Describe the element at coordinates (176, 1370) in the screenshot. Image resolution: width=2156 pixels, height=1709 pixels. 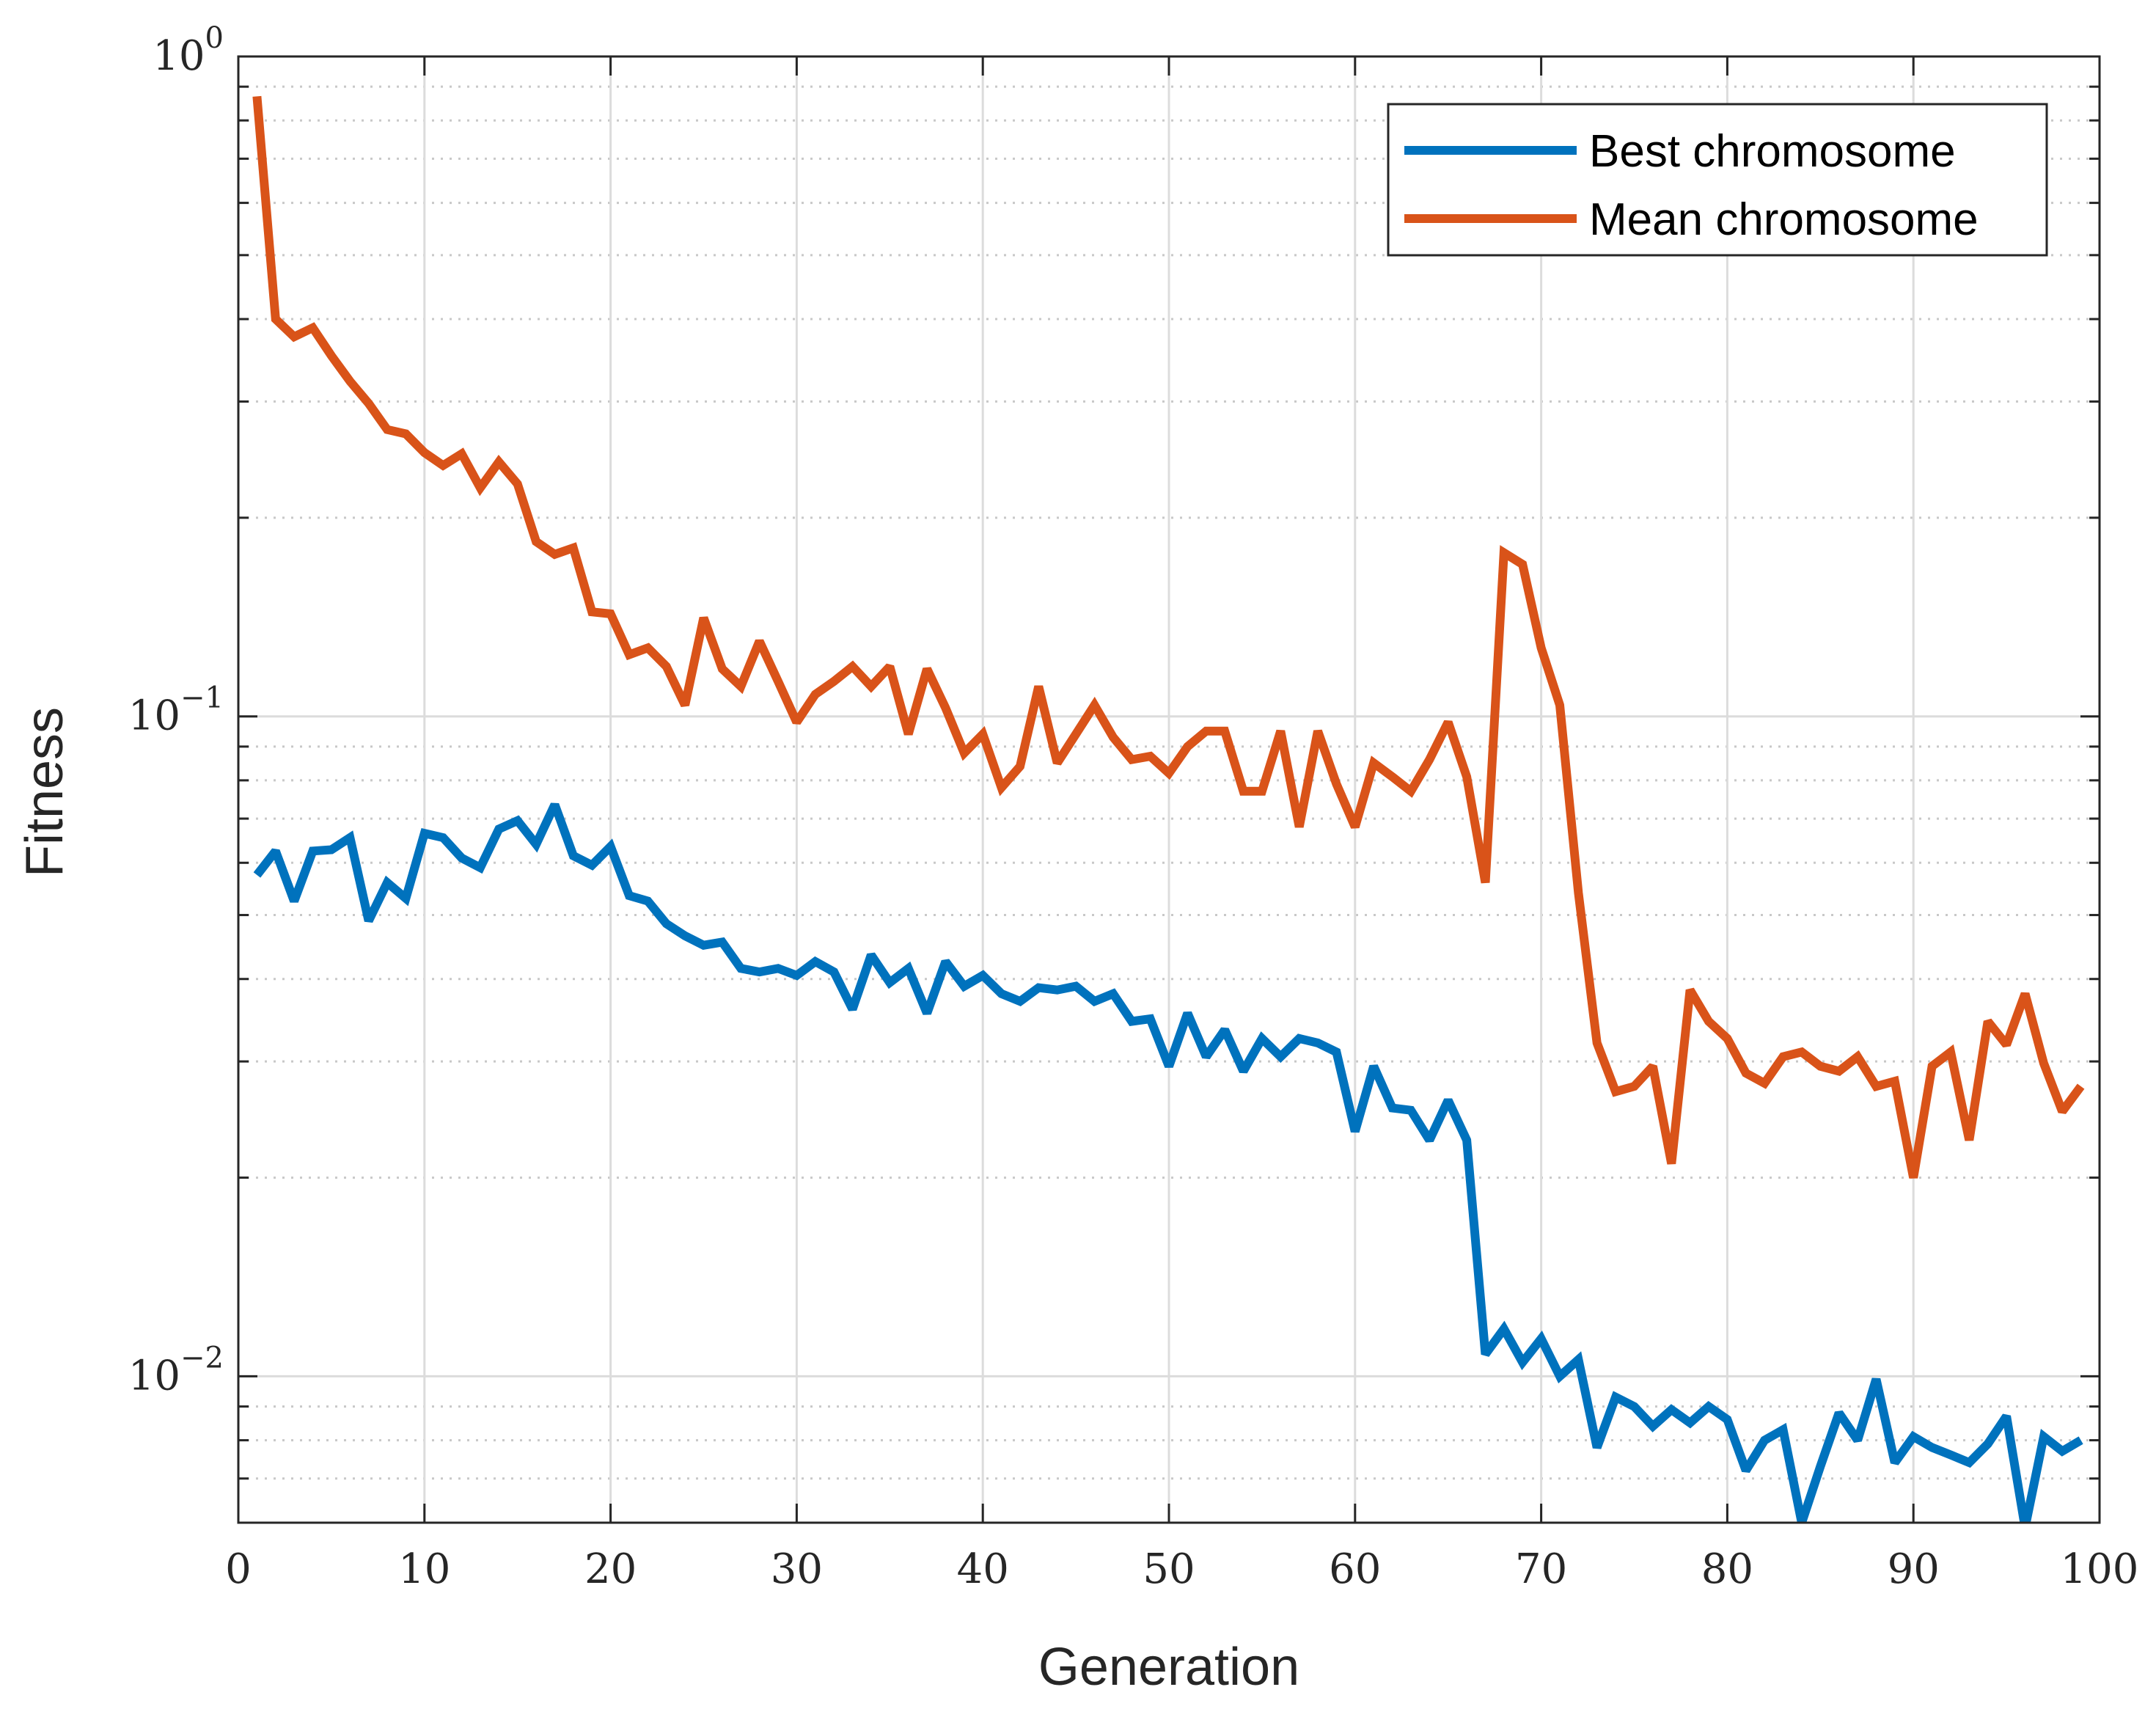
I see `y-tick-label: 10⁻²` at that location.